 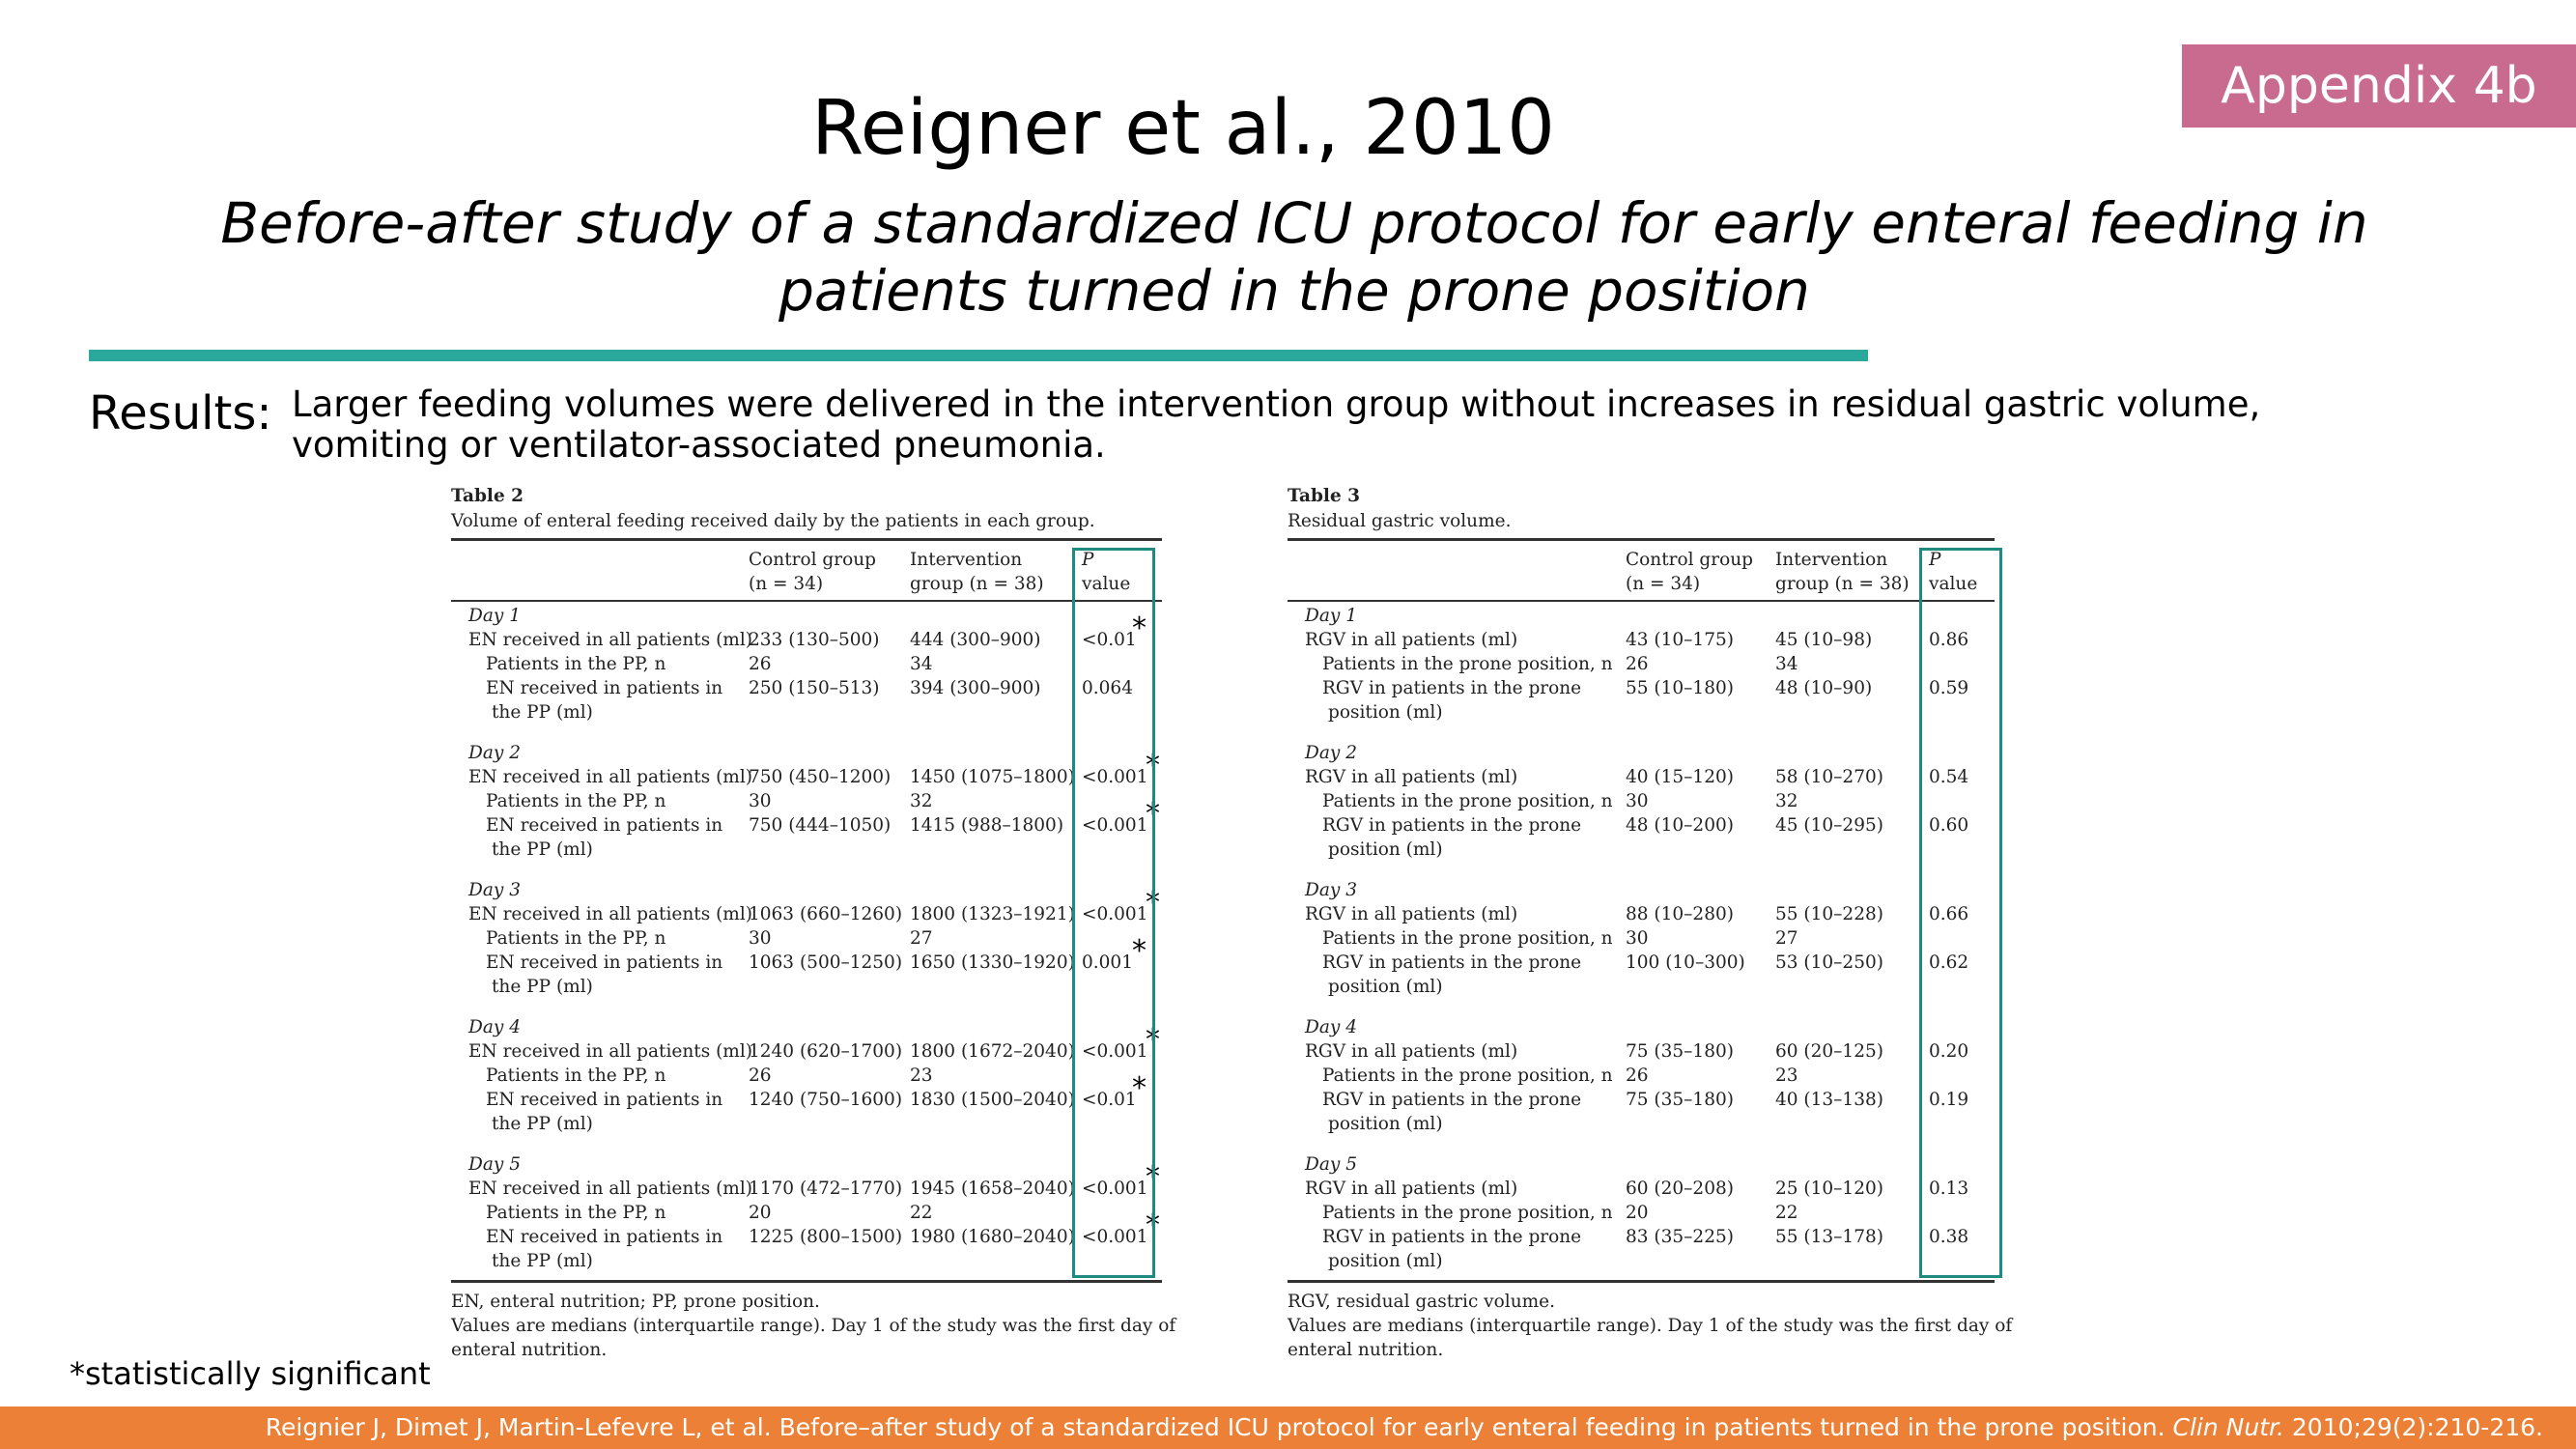 What do you see at coordinates (1949, 825) in the screenshot?
I see `cell-p-value: 0.60` at bounding box center [1949, 825].